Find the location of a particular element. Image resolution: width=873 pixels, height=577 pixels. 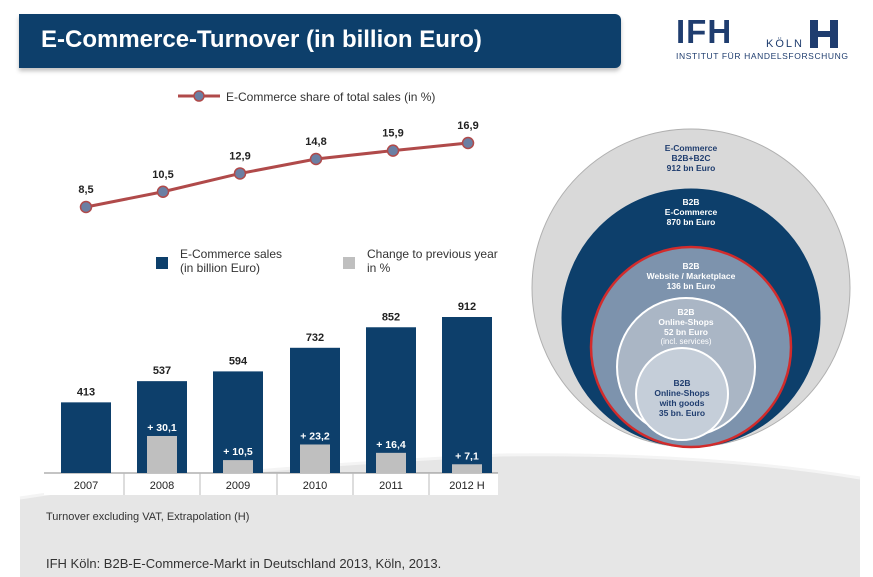

category-label: 2007 is located at coordinates (86, 486).